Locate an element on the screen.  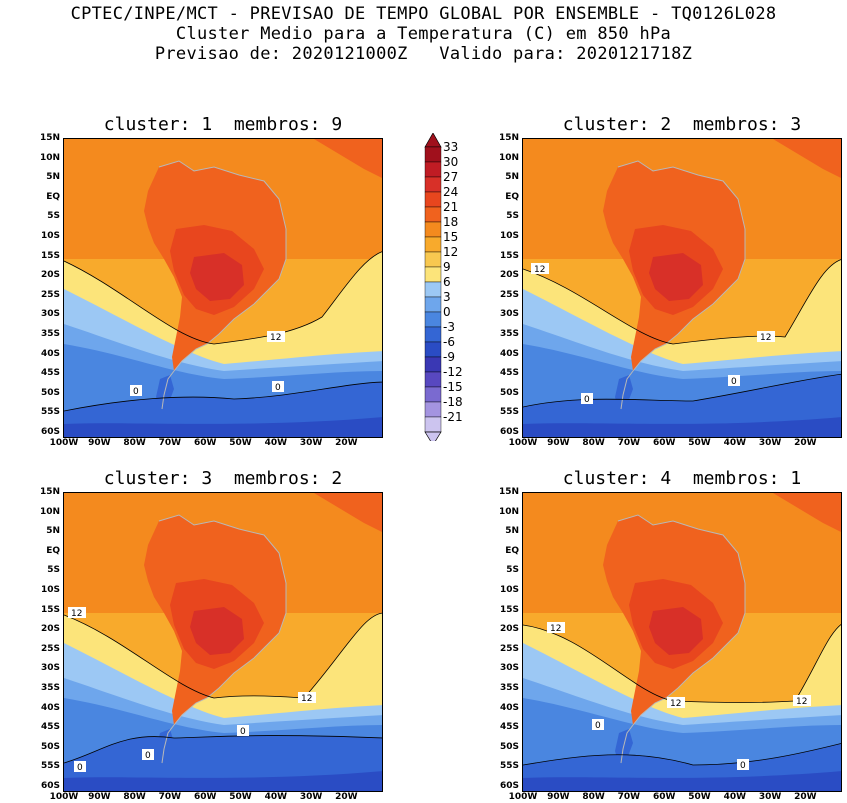
lat-tick-label: 15N is located at coordinates (508, 492).